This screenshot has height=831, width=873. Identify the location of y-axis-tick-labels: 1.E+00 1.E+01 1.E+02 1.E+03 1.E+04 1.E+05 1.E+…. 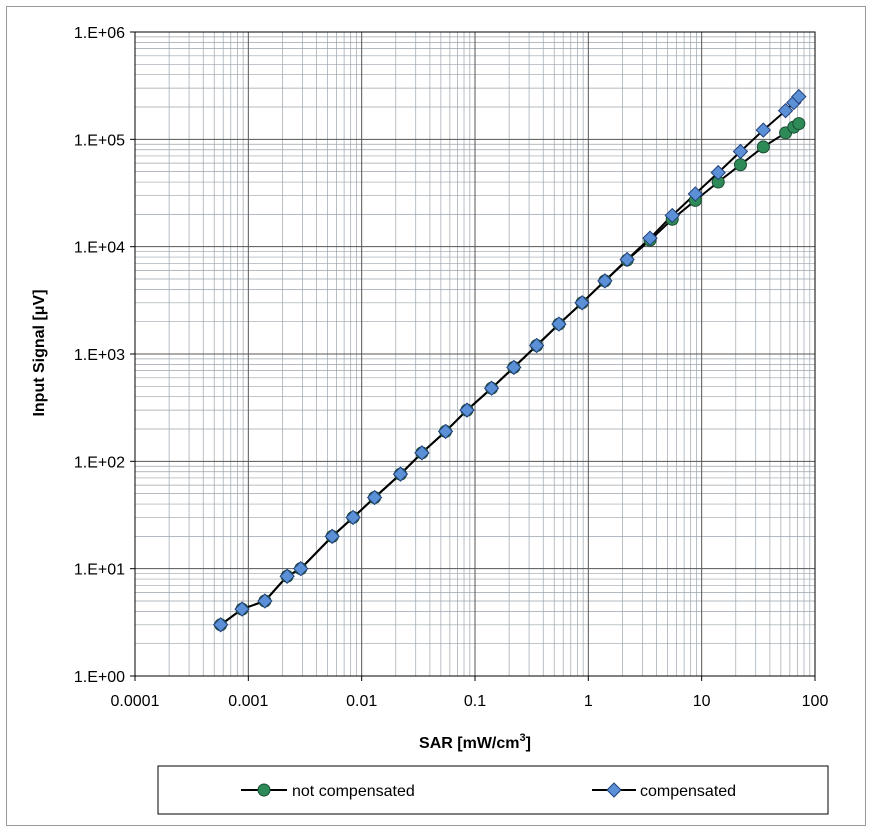
(104, 355).